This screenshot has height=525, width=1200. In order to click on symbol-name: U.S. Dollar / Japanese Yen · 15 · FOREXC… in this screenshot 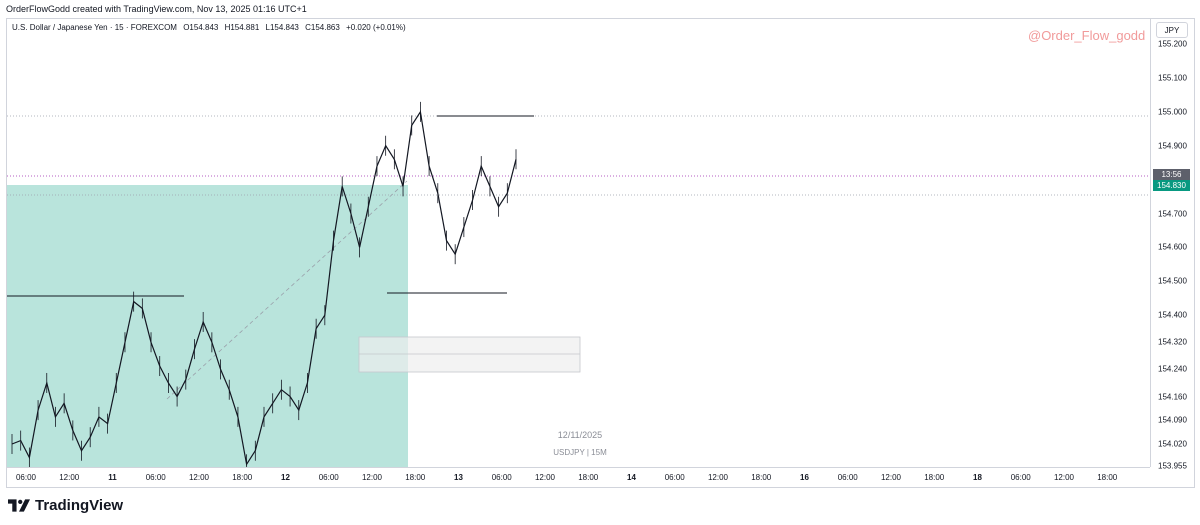, I will do `click(94, 27)`.